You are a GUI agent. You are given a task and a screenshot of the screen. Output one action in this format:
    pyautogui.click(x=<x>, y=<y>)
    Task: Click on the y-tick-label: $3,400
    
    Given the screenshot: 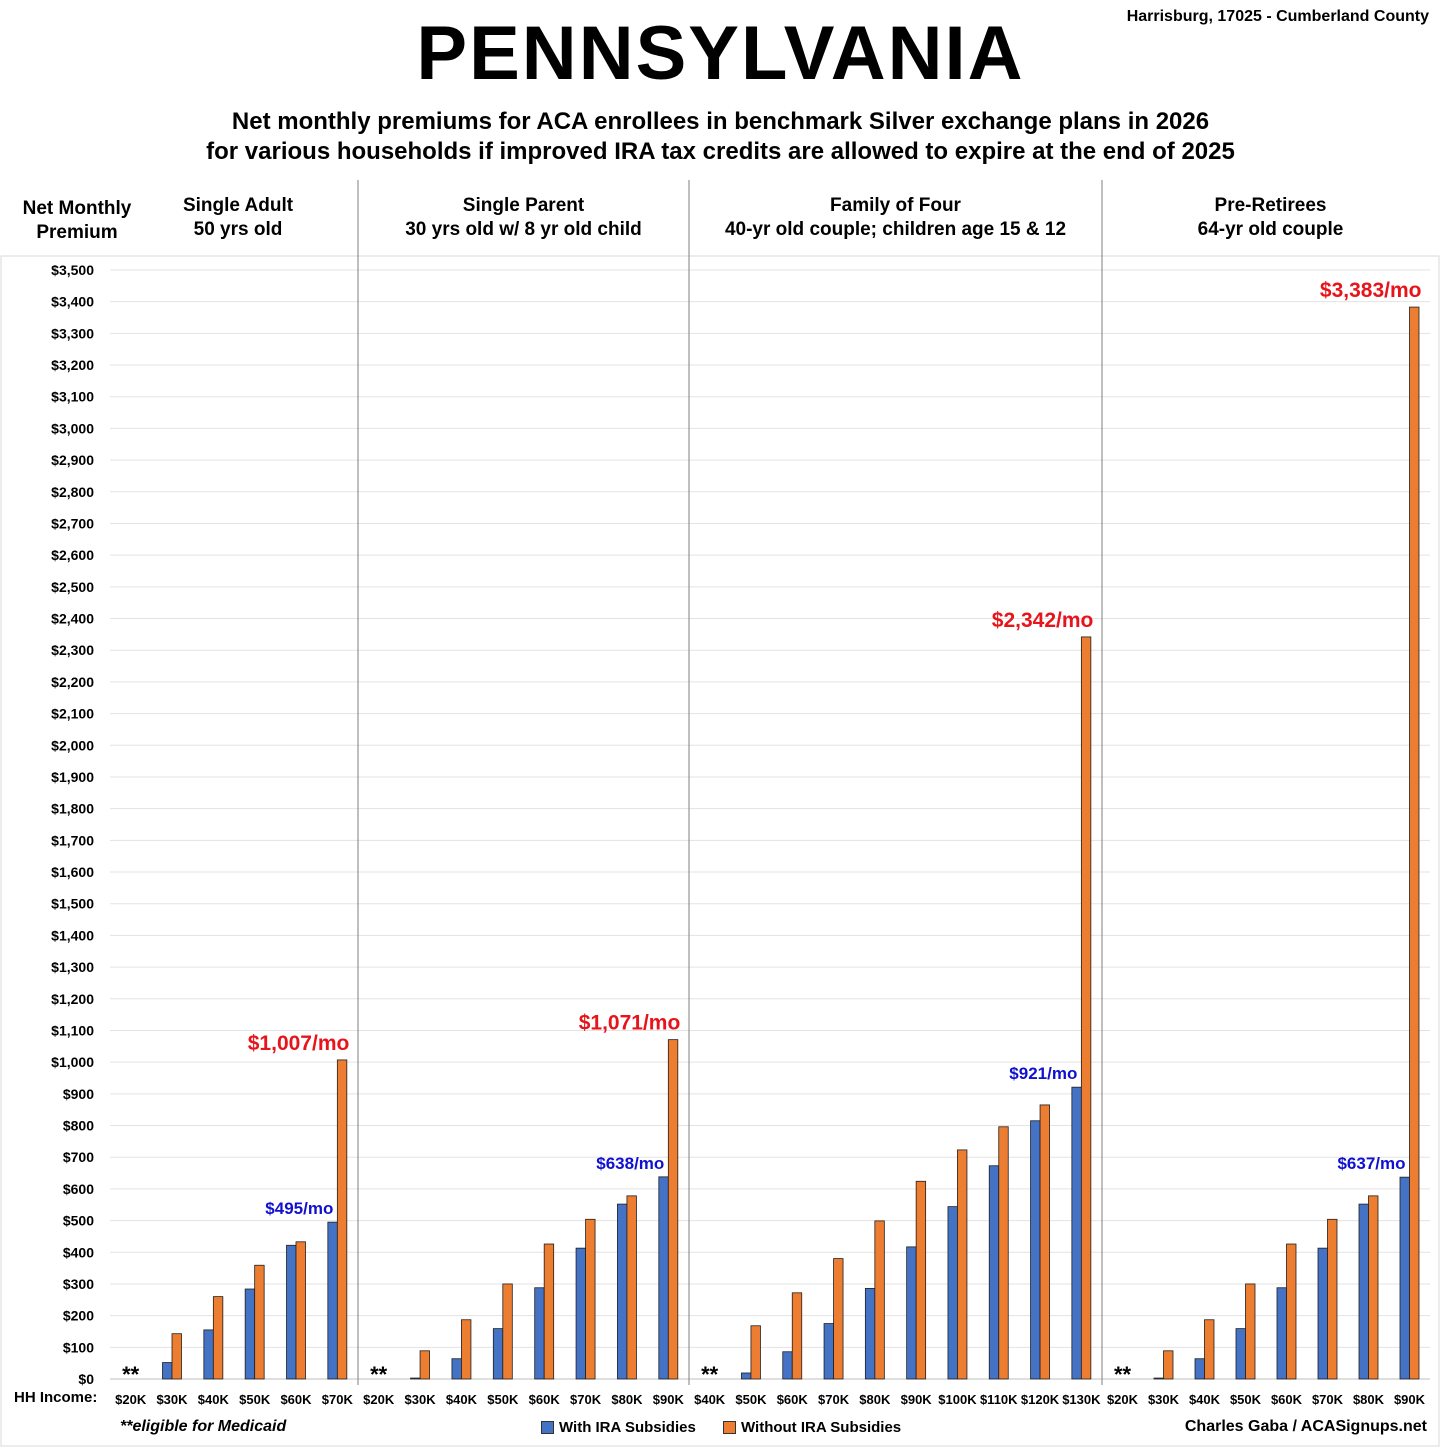 What is the action you would take?
    pyautogui.click(x=72, y=302)
    